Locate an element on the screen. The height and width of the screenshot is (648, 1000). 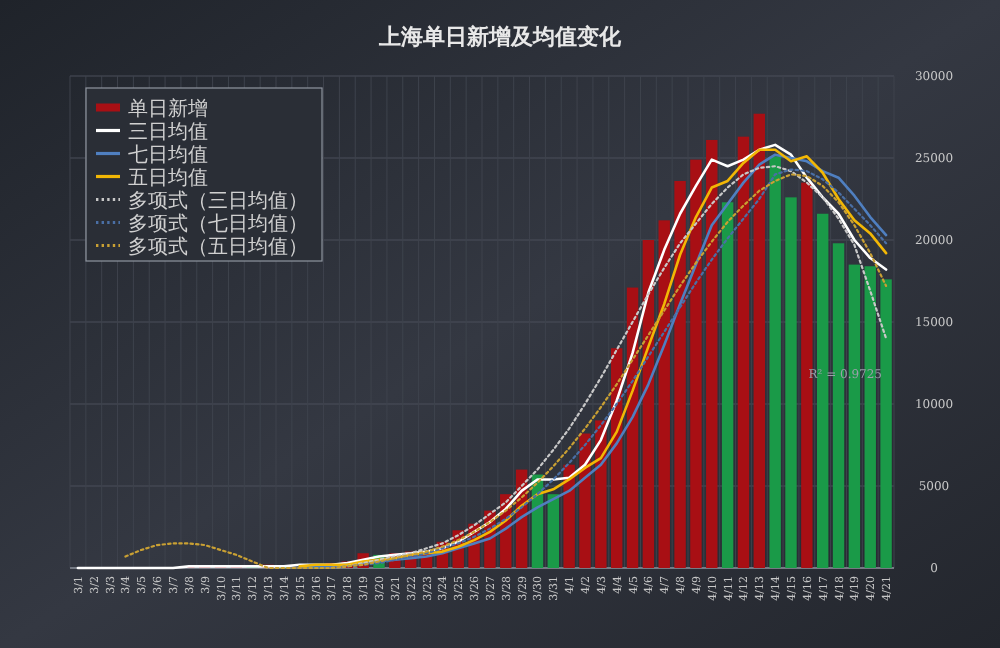
legend-label: 三日均值 is located at coordinates (168, 131).